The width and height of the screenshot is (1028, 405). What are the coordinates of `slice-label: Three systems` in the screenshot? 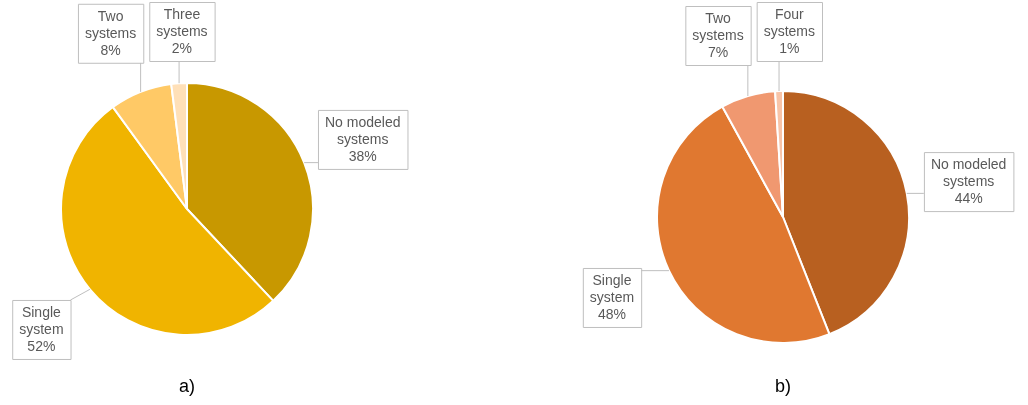 It's located at (182, 22).